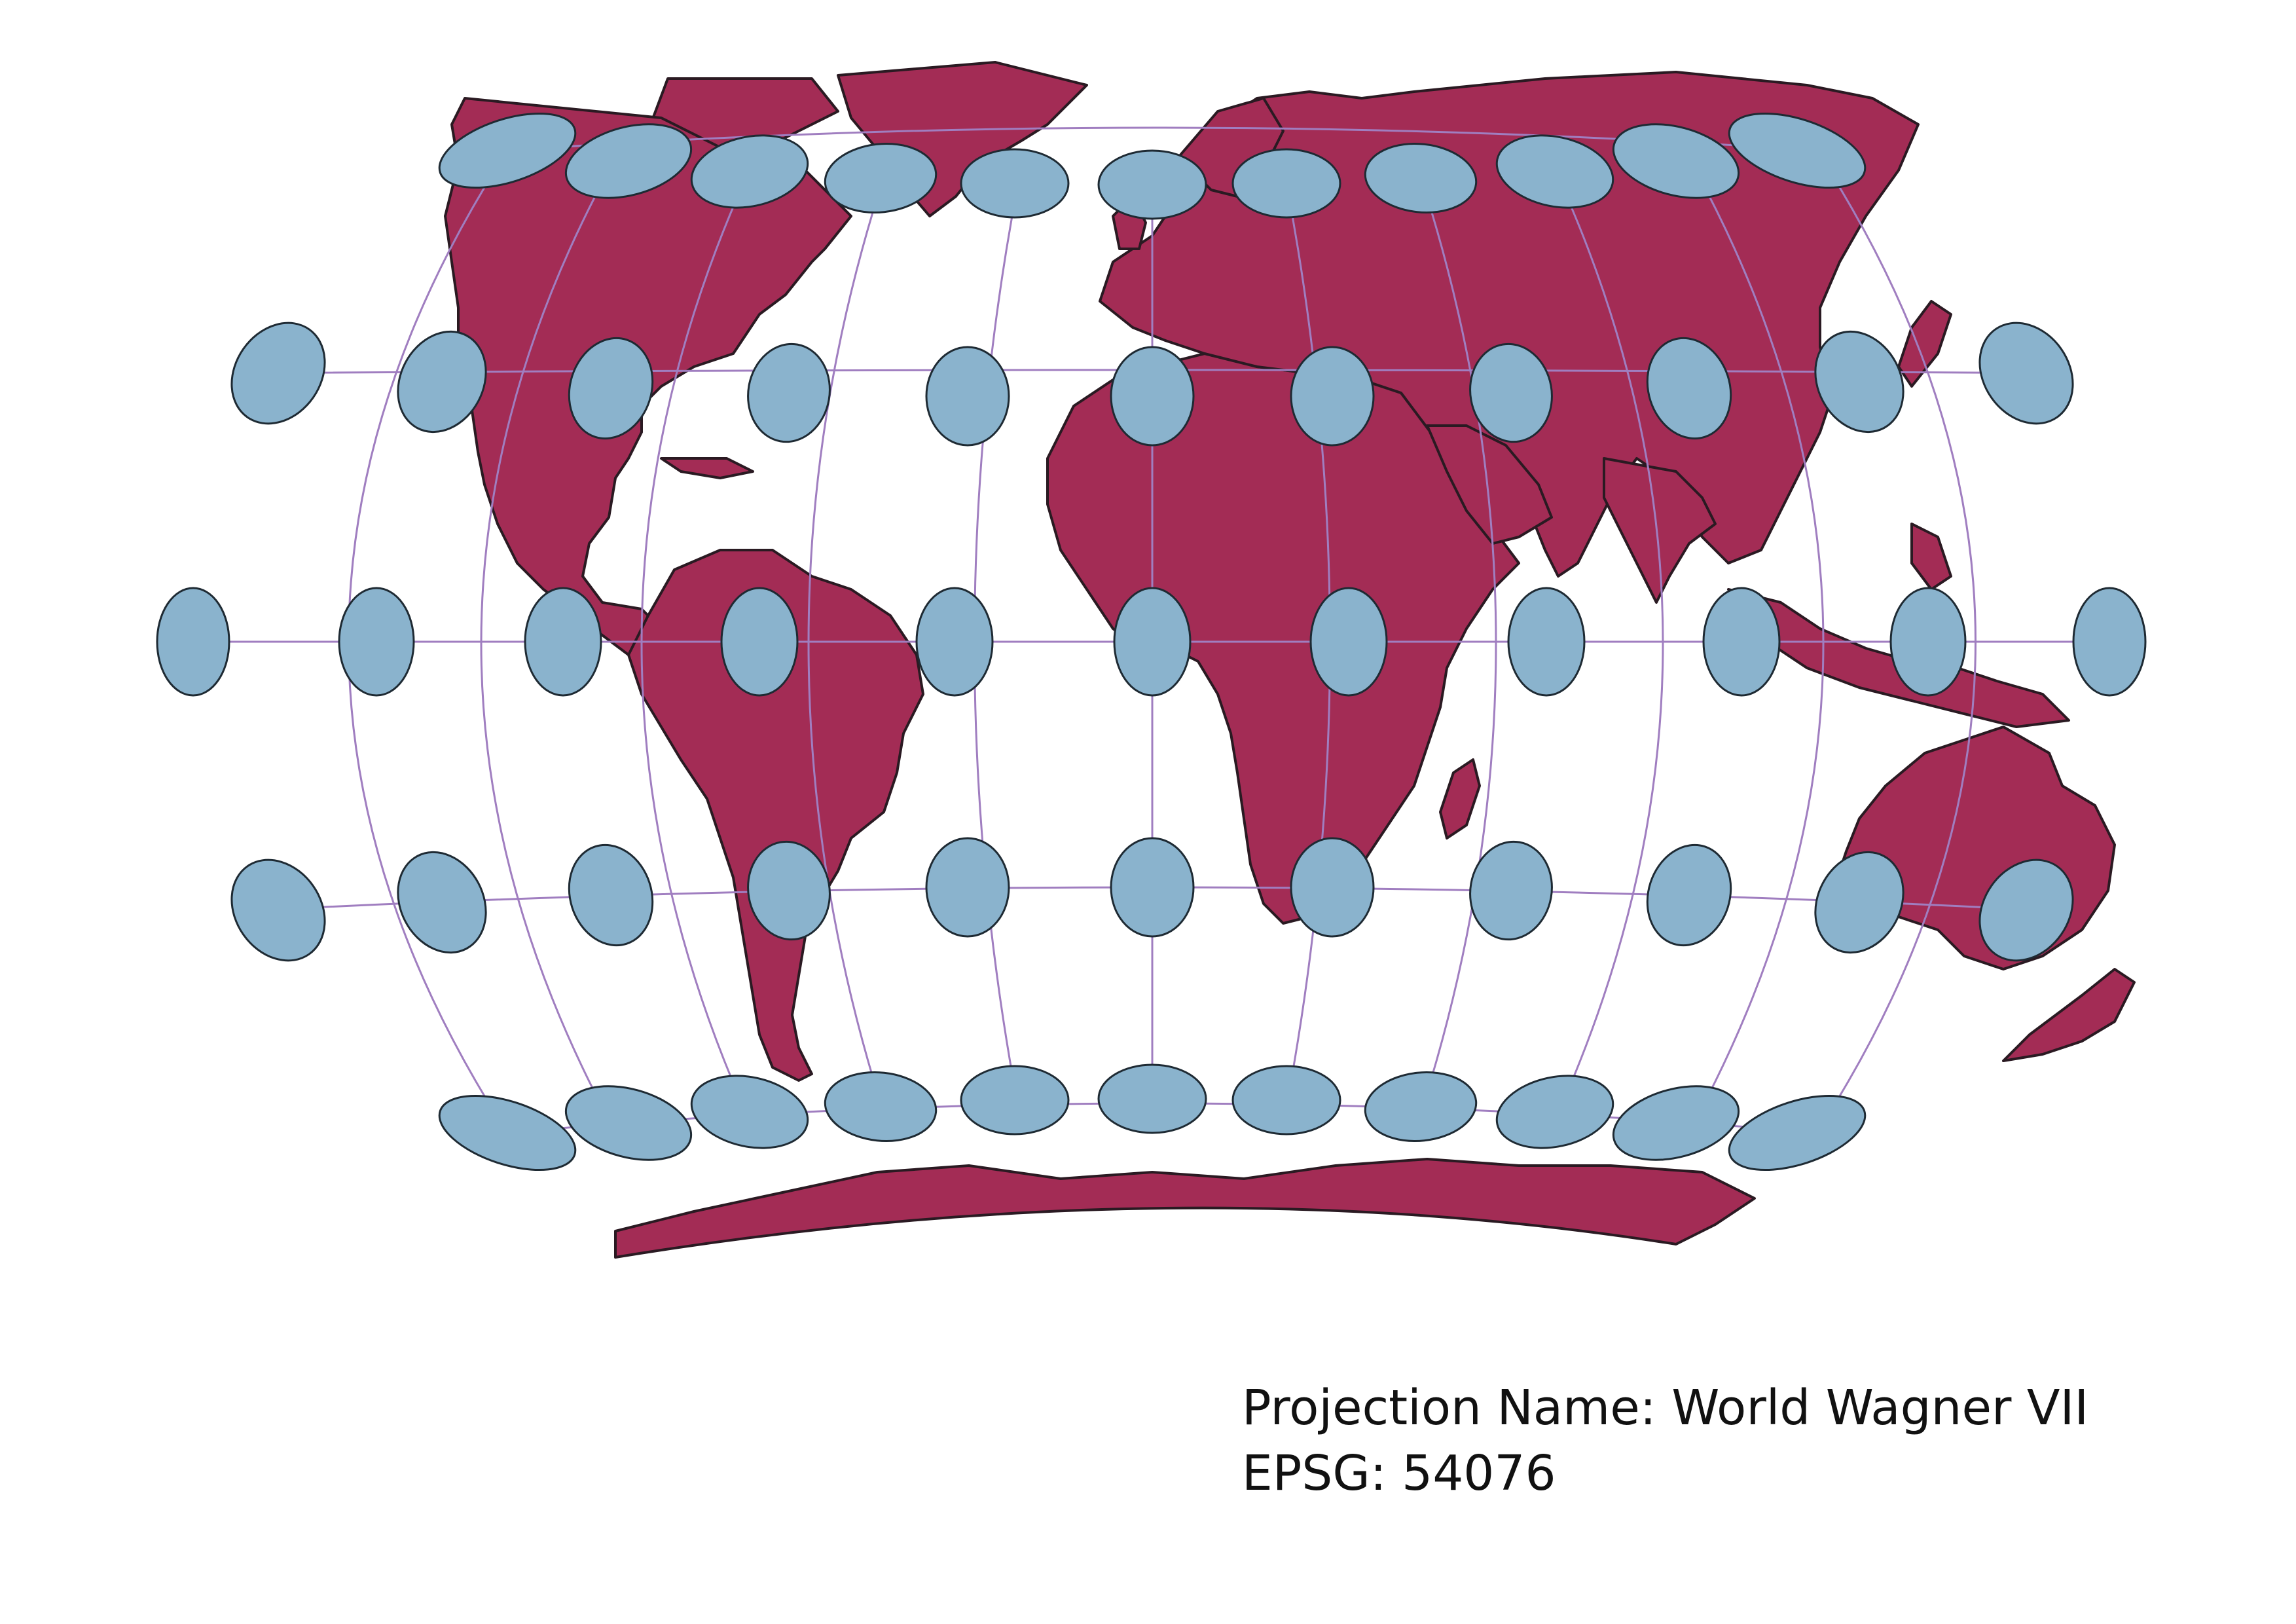  I want to click on caribbean, so click(707, 468).